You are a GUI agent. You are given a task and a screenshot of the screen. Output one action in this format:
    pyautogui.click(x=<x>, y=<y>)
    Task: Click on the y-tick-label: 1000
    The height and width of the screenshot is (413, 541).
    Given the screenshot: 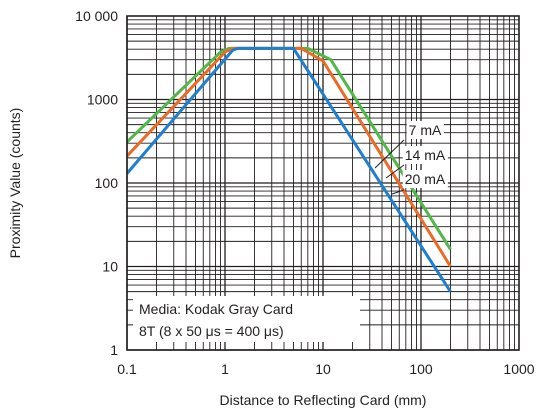 What is the action you would take?
    pyautogui.click(x=102, y=100)
    